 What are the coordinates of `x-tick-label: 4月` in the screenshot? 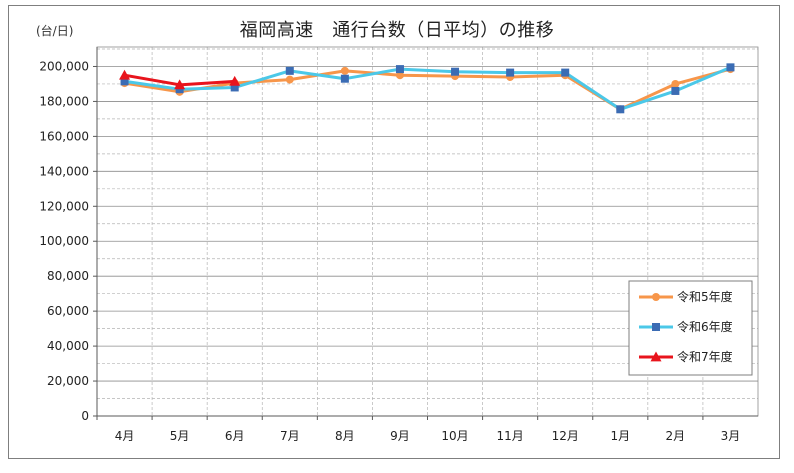 It's located at (125, 436).